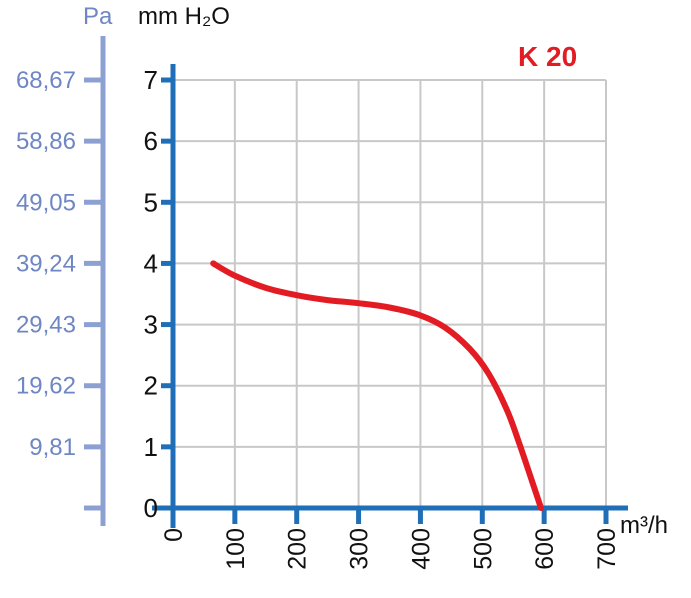 The height and width of the screenshot is (598, 691). I want to click on pa-tick-label-9,81: 9,81, so click(52, 447).